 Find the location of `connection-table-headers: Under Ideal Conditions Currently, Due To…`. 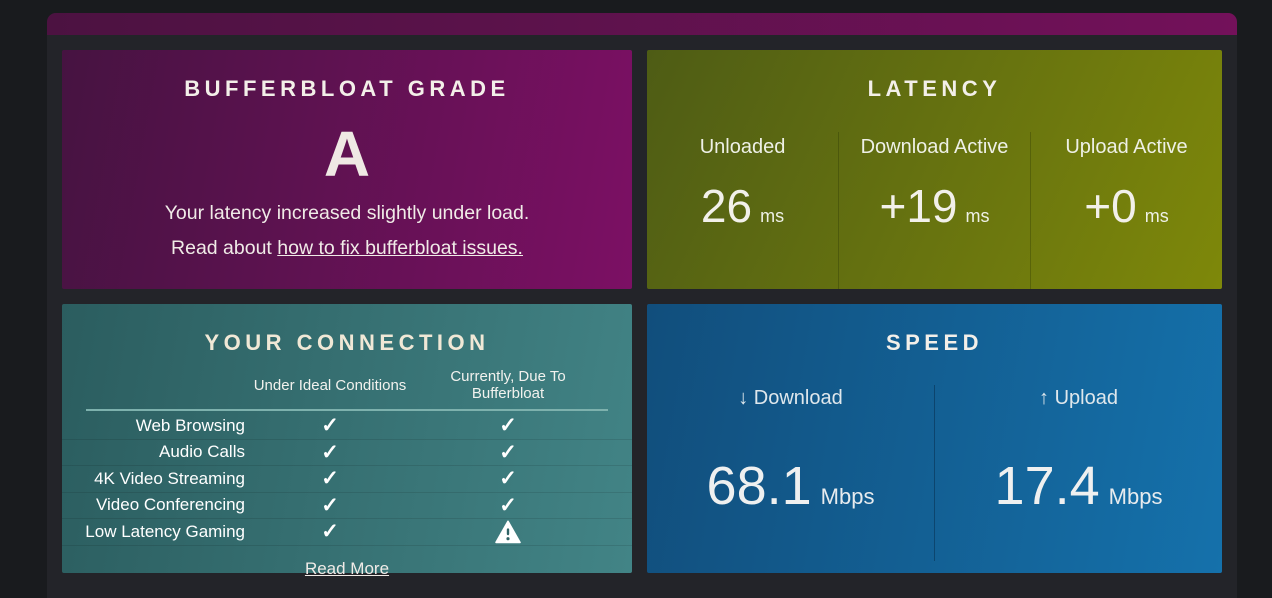

connection-table-headers: Under Ideal Conditions Currently, Due To… is located at coordinates (347, 388).